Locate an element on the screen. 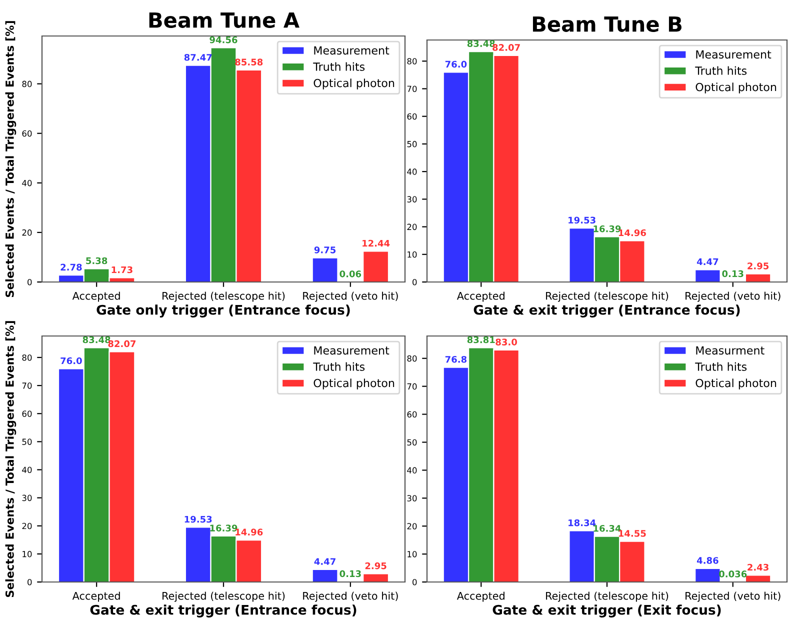 The height and width of the screenshot is (631, 791). x-axis-title: Gate only trigger (Entrance focus) is located at coordinates (223, 311).